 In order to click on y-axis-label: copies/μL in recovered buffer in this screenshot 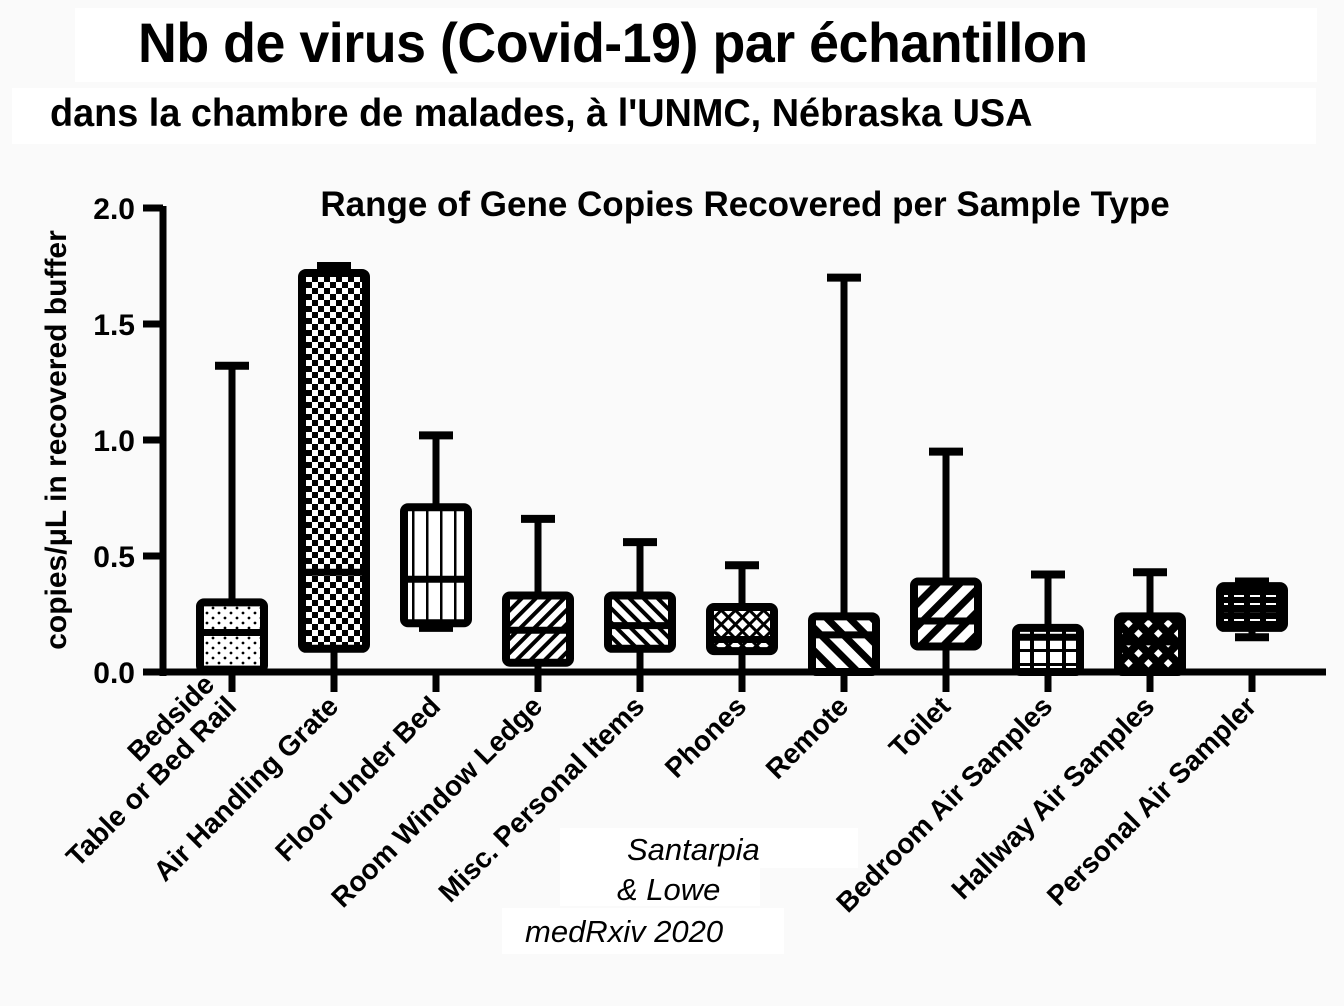, I will do `click(56, 440)`.